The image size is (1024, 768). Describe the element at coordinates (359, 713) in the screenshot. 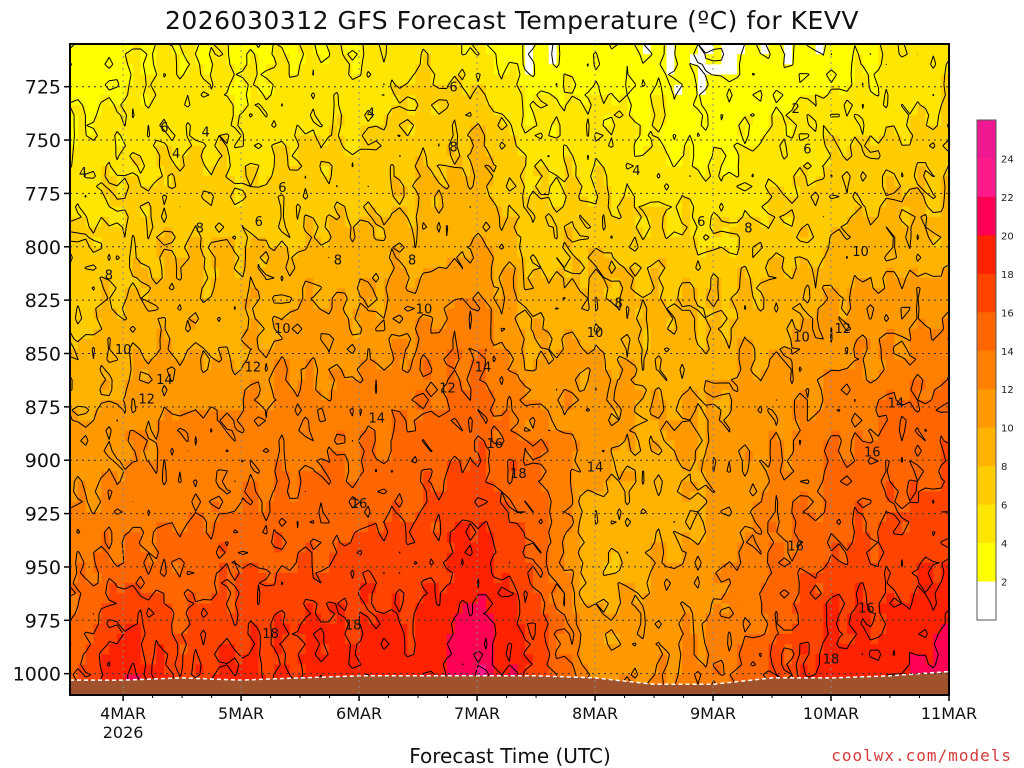

I see `x-tick-label: 6MAR` at that location.